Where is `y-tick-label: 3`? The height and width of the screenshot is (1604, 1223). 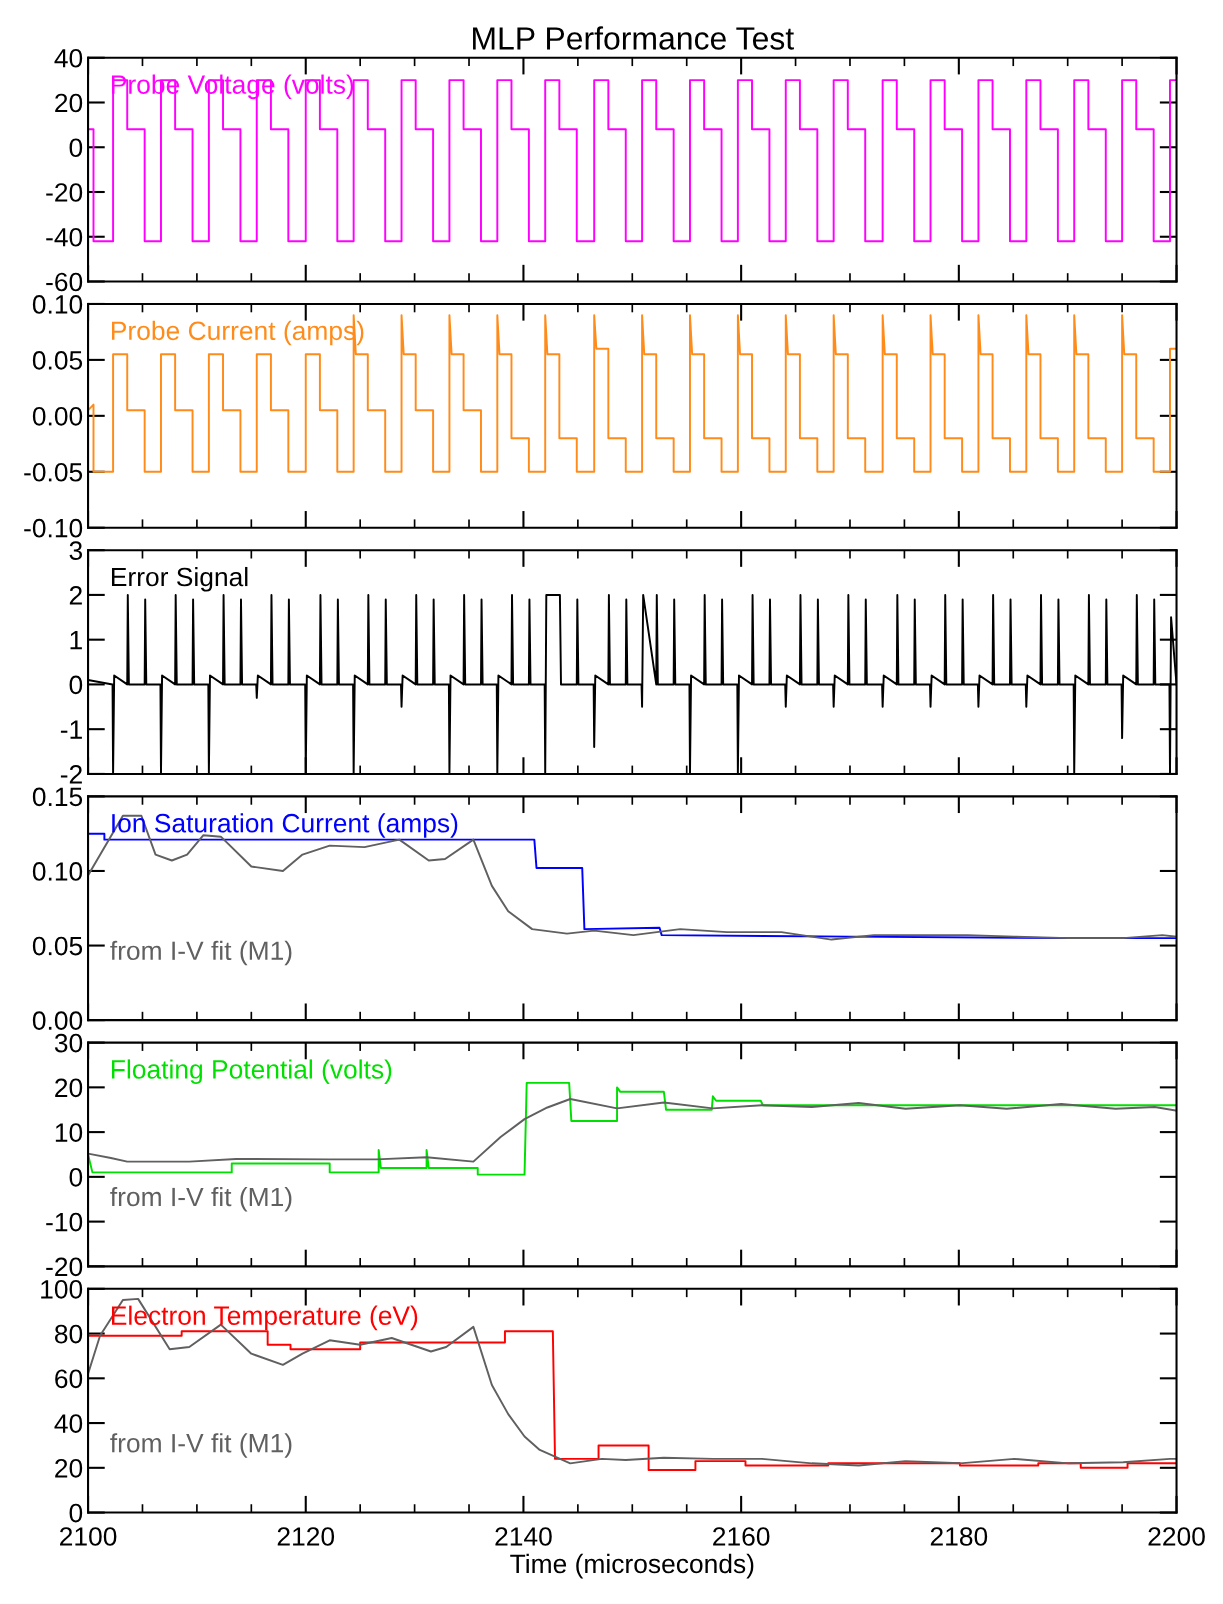
y-tick-label: 3 is located at coordinates (76, 550).